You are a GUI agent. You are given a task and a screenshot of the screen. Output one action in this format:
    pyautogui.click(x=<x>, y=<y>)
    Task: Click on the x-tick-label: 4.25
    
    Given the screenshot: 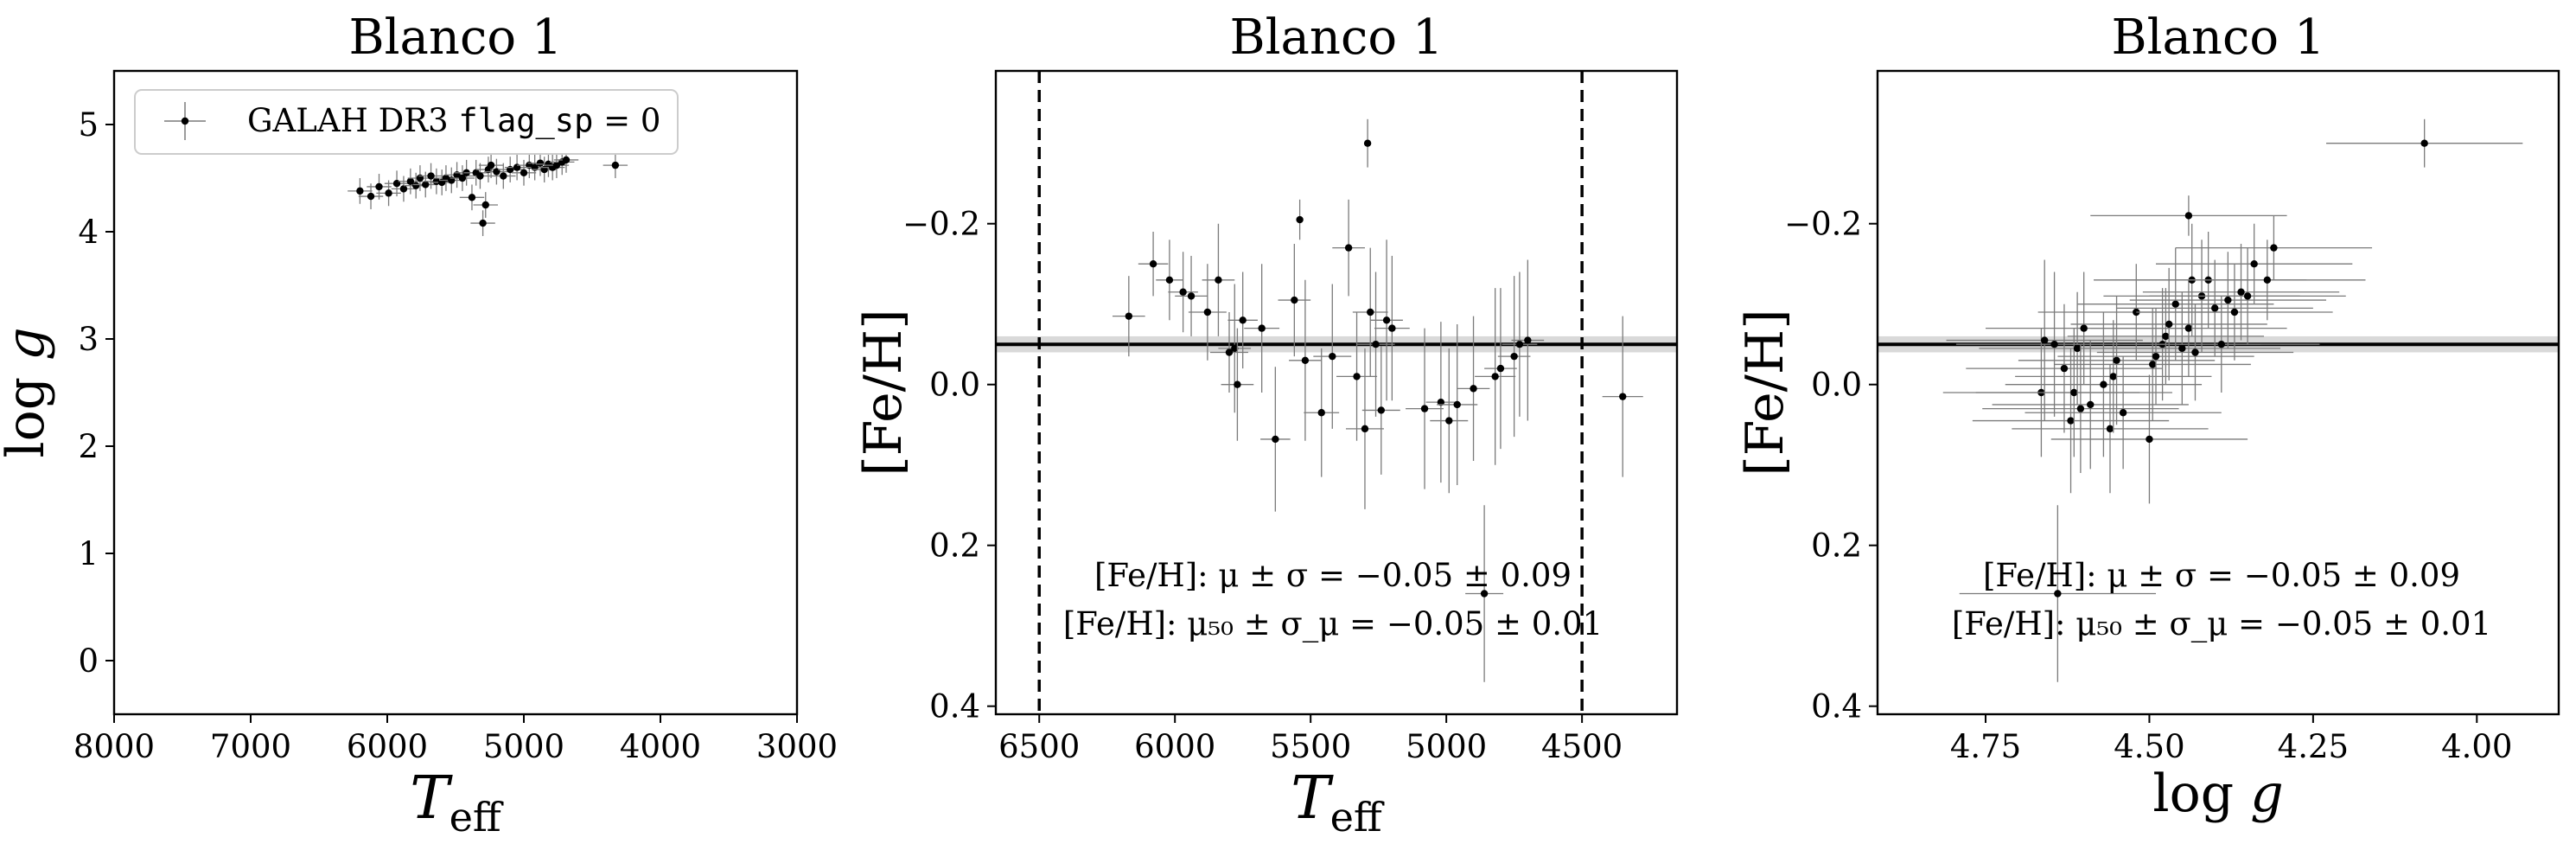 What is the action you would take?
    pyautogui.click(x=2313, y=747)
    